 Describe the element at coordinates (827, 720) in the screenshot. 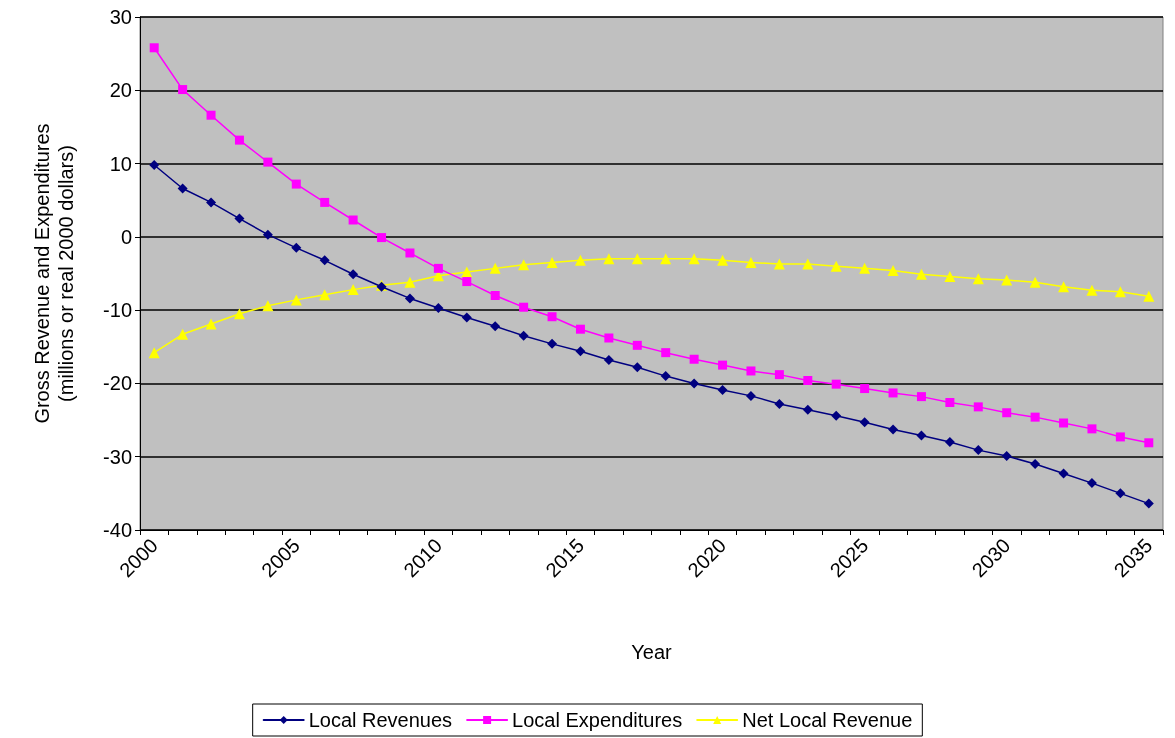

I see `legend-label: Net Local Revenue` at that location.